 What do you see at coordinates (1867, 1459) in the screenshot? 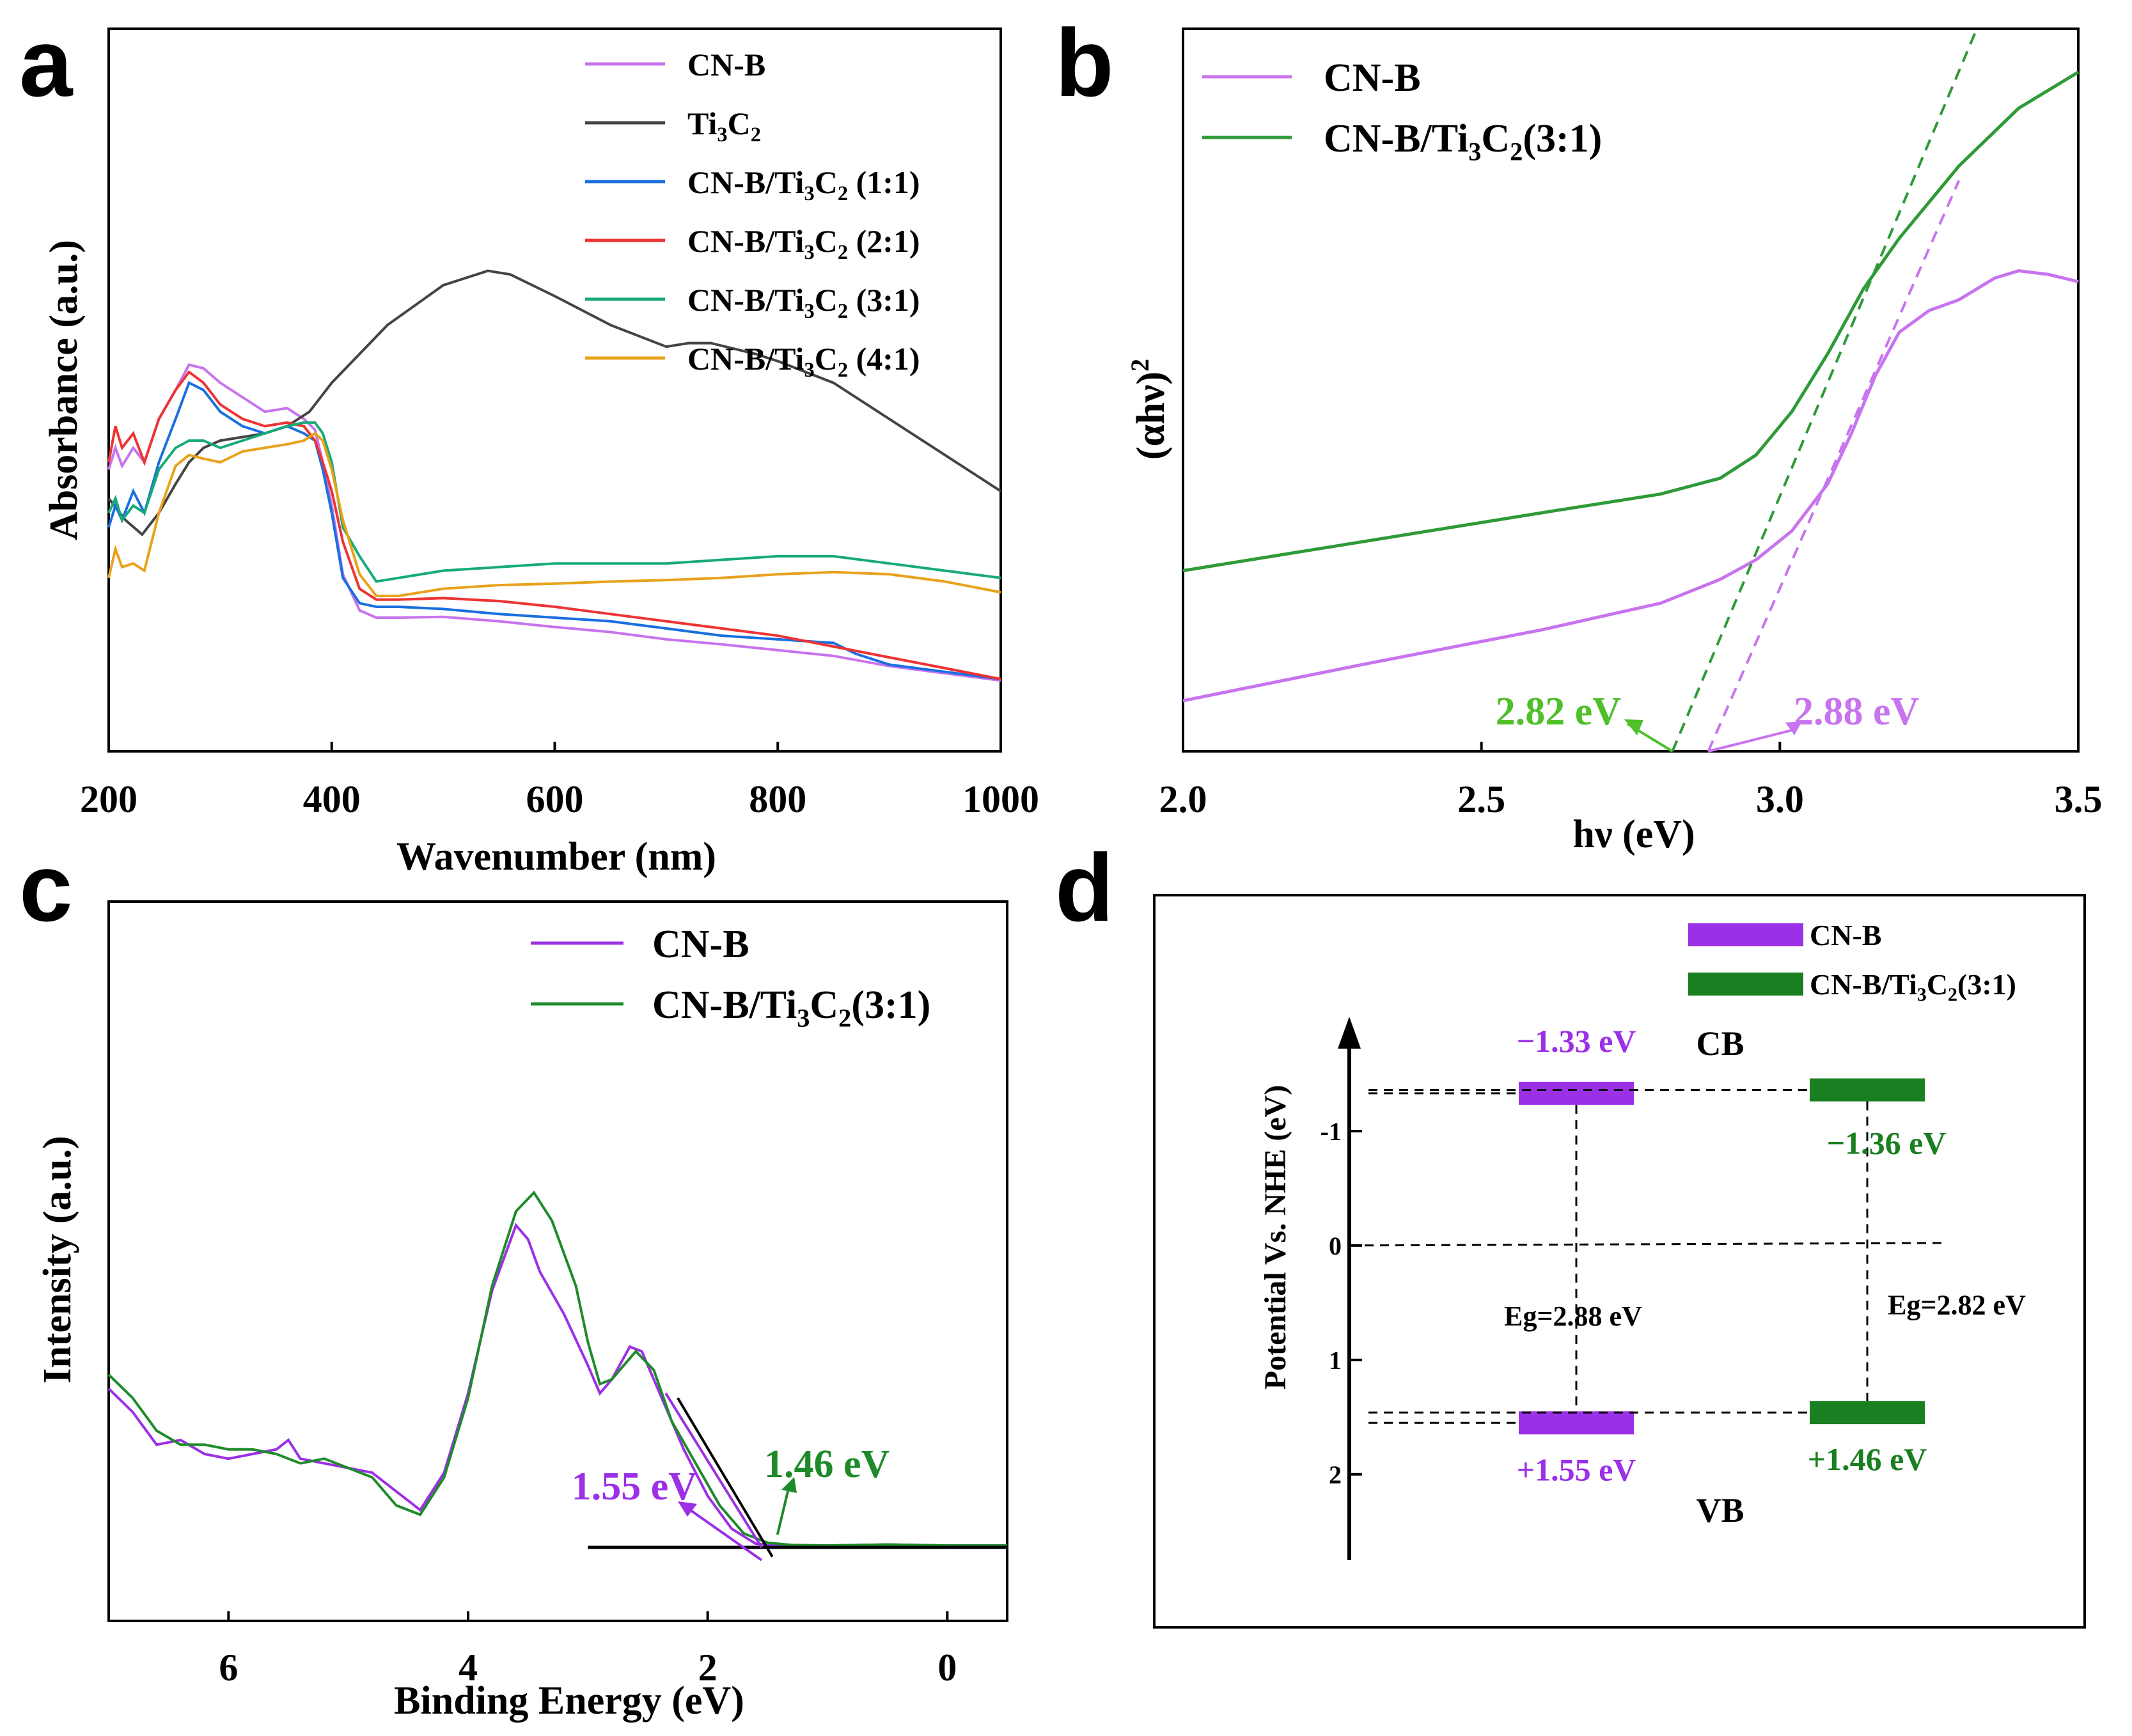
I see `d-vb-label-1: +1.46 eV` at bounding box center [1867, 1459].